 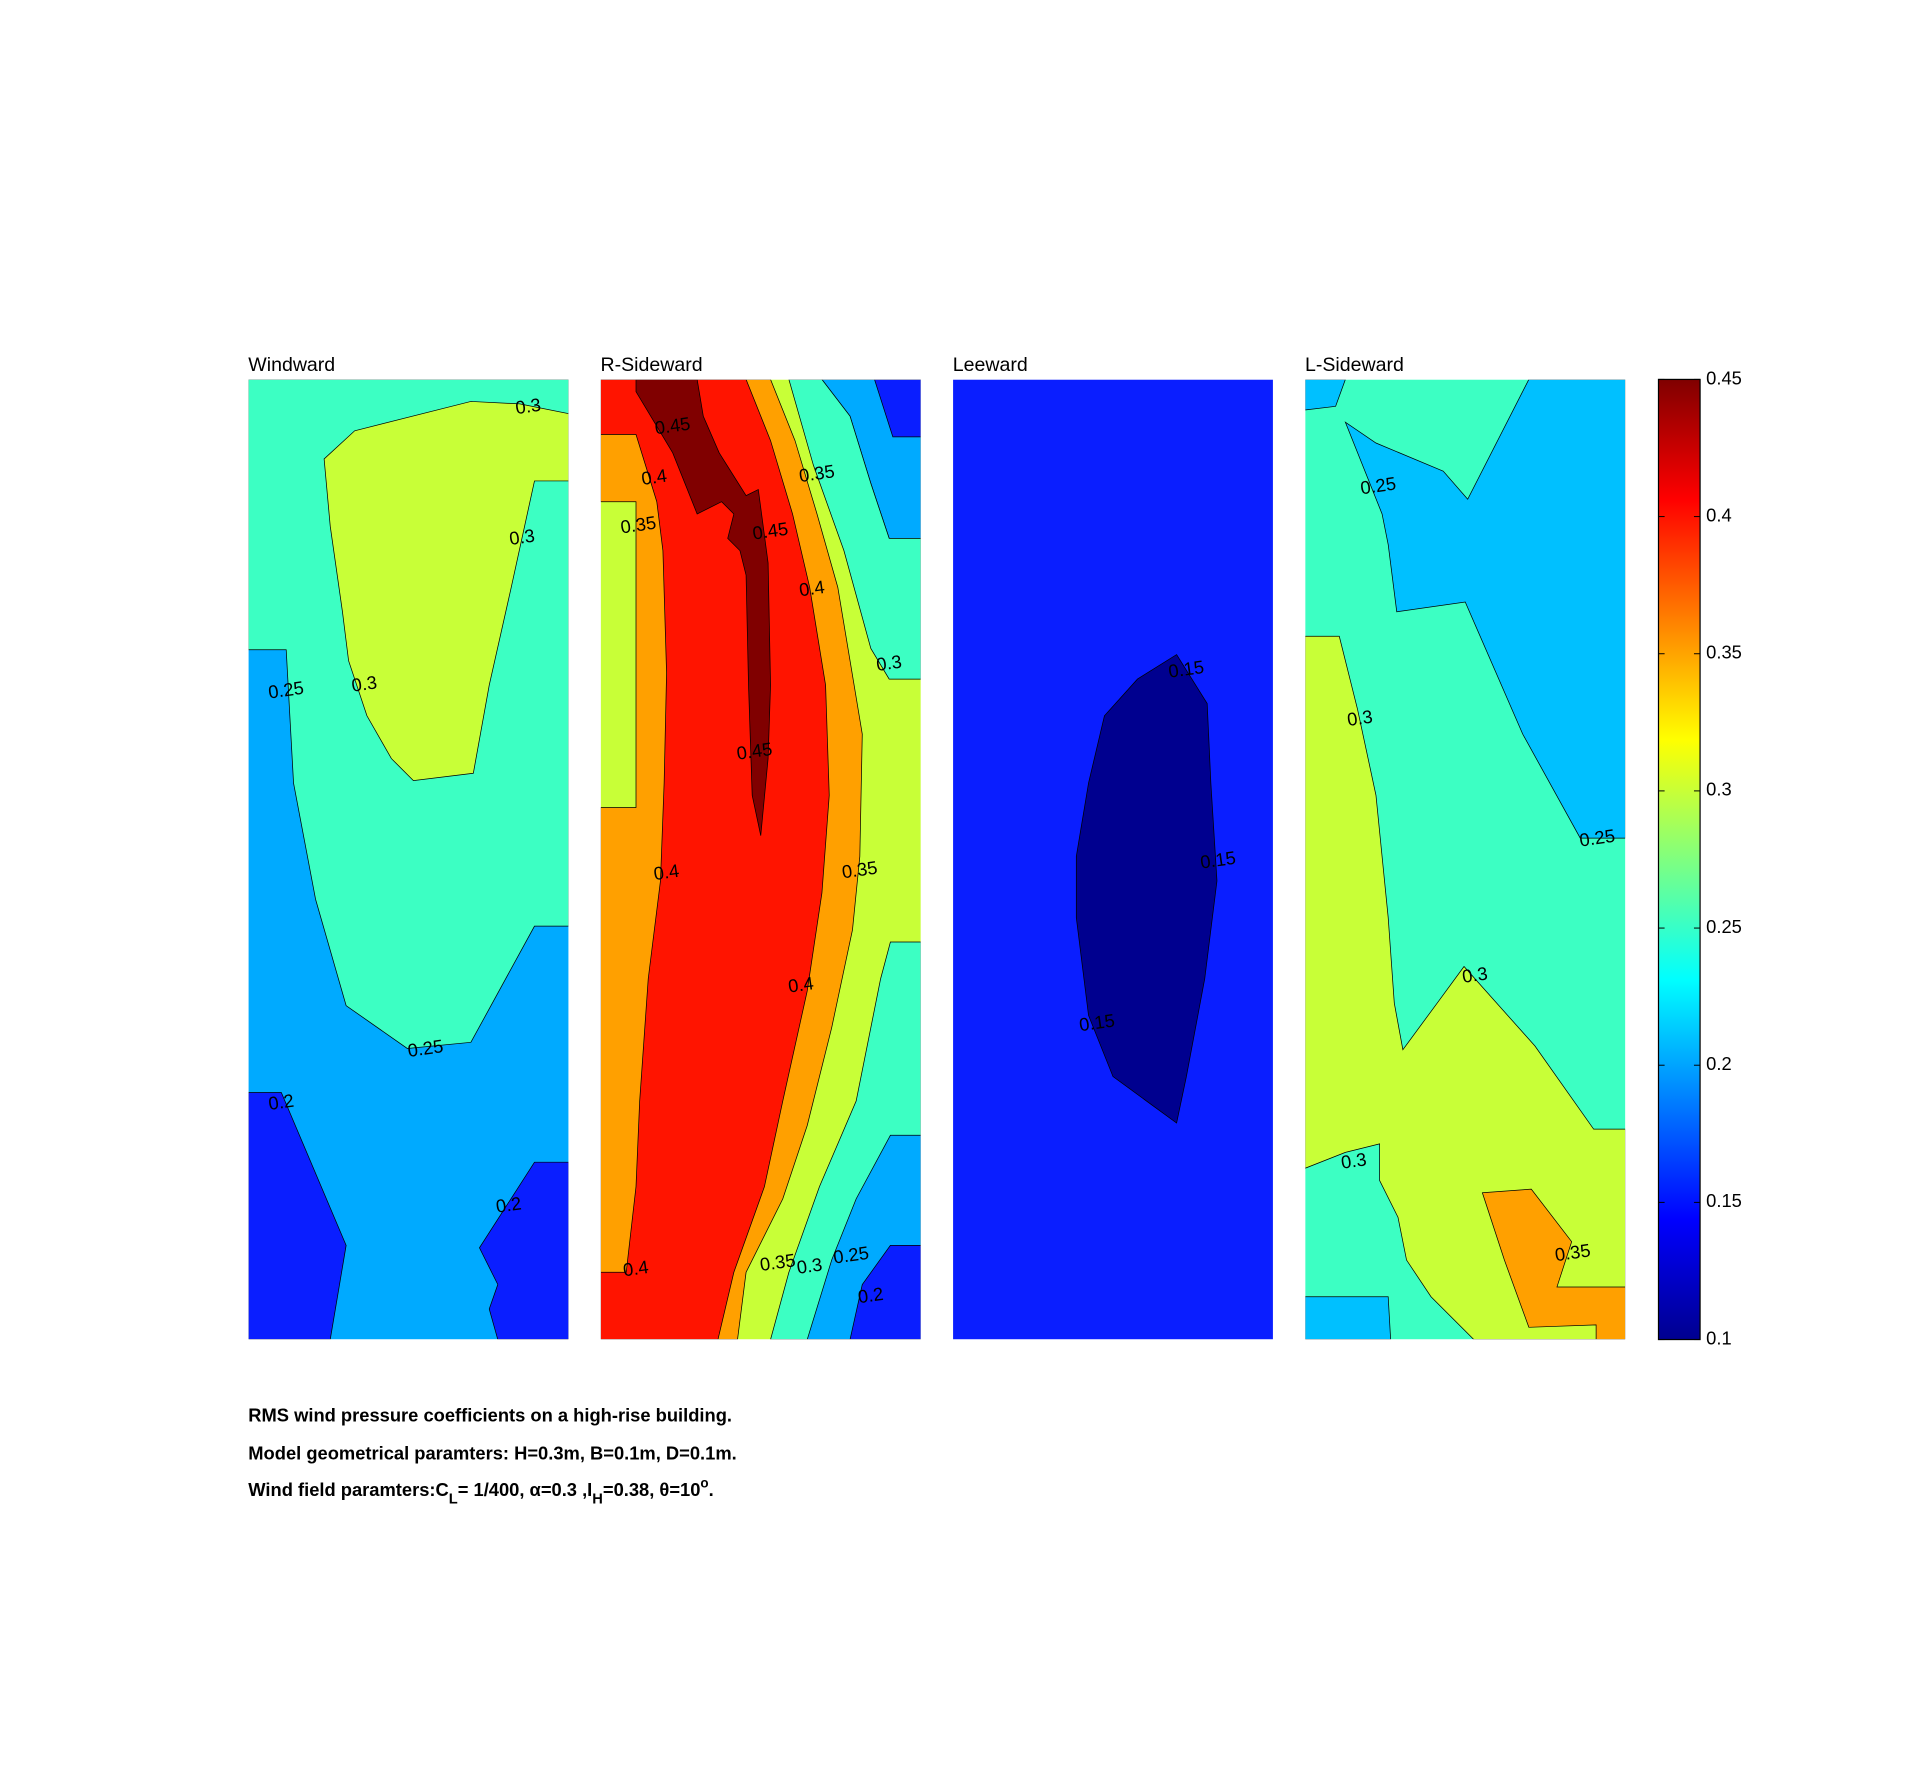 I want to click on colorbar: 0.45 0.4 0.35 0.3 0.25 0.2 0.15 0.1, so click(x=1699, y=857).